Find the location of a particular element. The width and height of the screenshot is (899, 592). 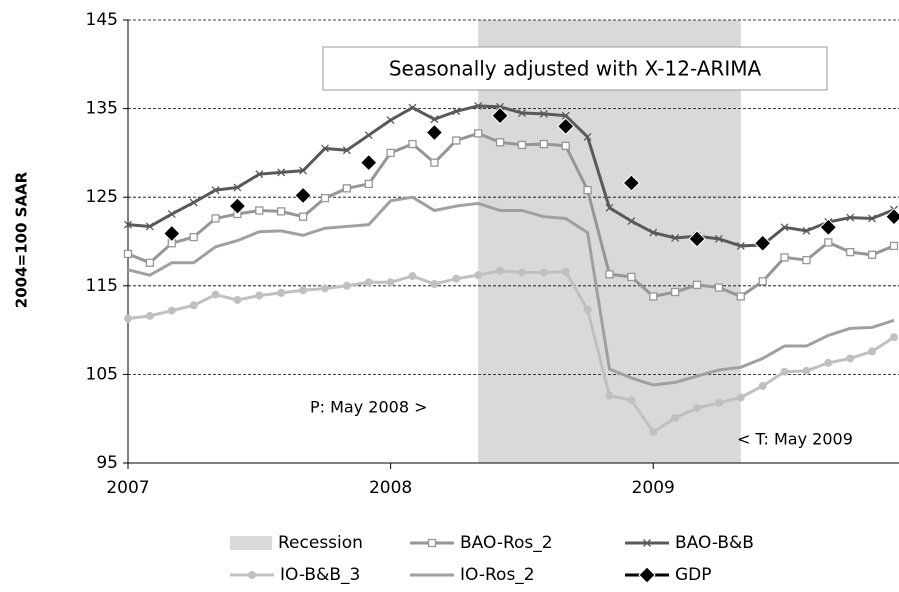

legend-item: BAO-Ros_2 is located at coordinates (481, 543).